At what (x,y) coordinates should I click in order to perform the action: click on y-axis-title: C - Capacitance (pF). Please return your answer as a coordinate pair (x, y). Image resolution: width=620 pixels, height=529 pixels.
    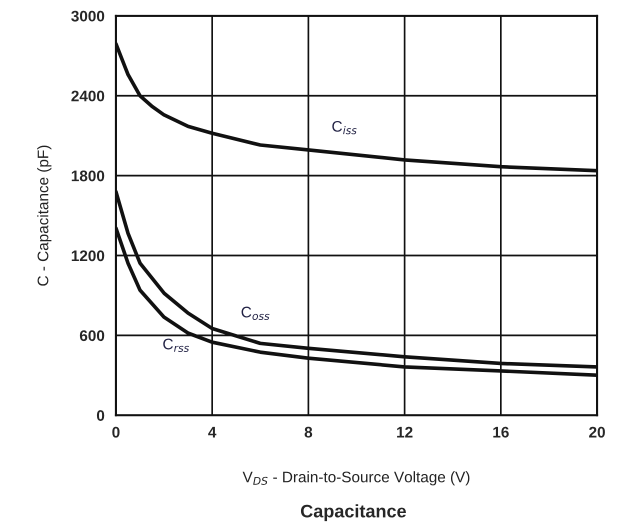
    Looking at the image, I should click on (44, 216).